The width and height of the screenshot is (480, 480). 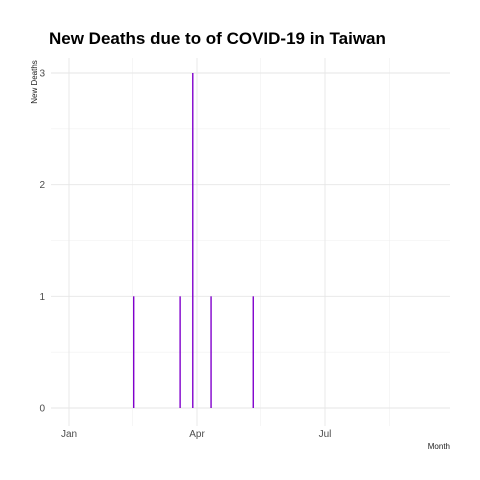 What do you see at coordinates (325, 434) in the screenshot?
I see `x-tick-label: Jul` at bounding box center [325, 434].